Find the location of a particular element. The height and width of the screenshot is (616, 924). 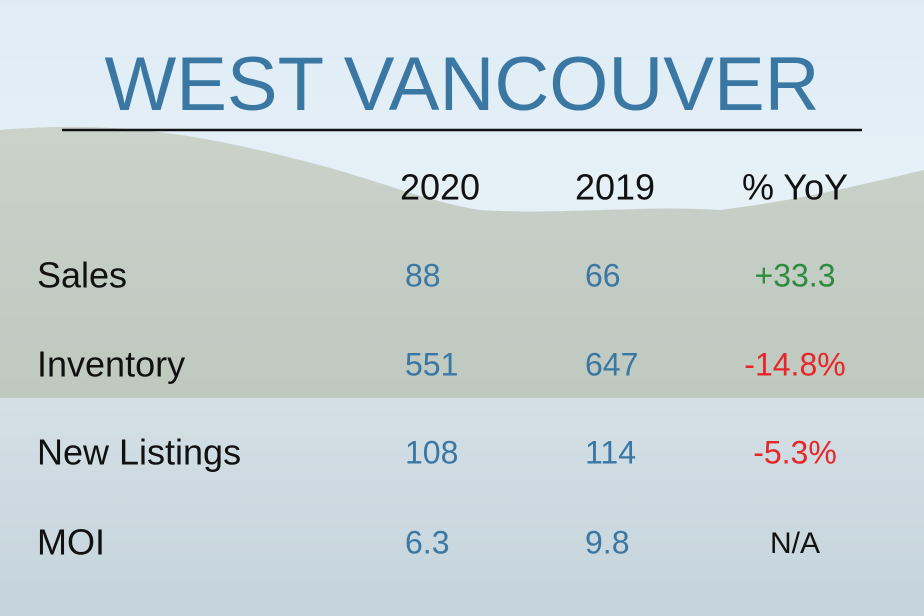

cell: -5.3% is located at coordinates (795, 452).